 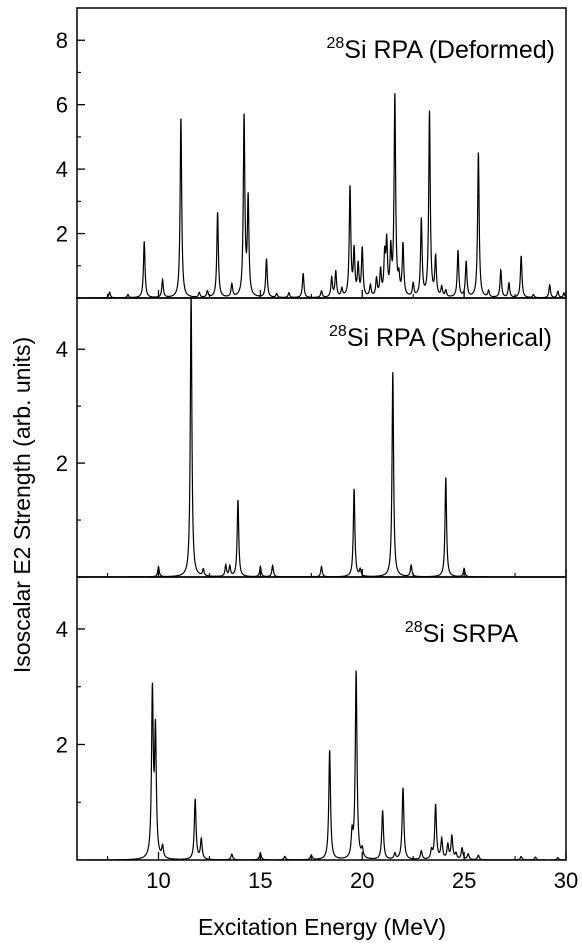 I want to click on panel-label-top: 28Si RPA (Deformed), so click(x=440, y=49).